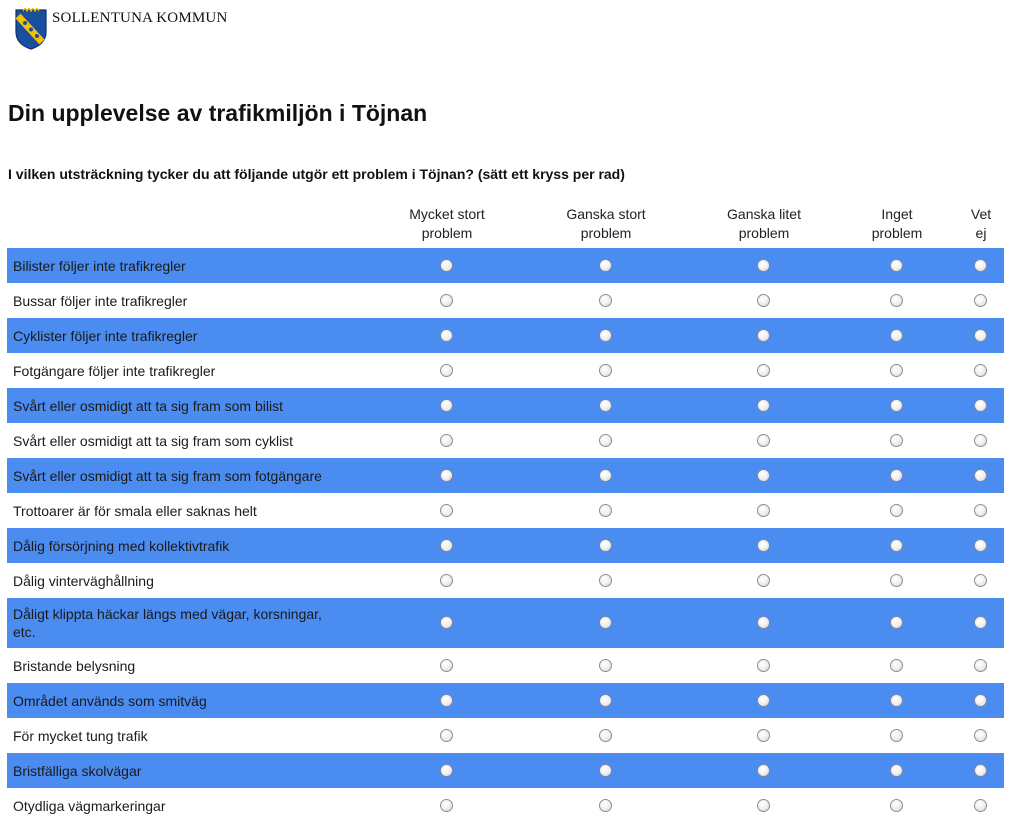 The height and width of the screenshot is (833, 1009). I want to click on site-header: SOLLENTUNA KOMMUN, so click(120, 31).